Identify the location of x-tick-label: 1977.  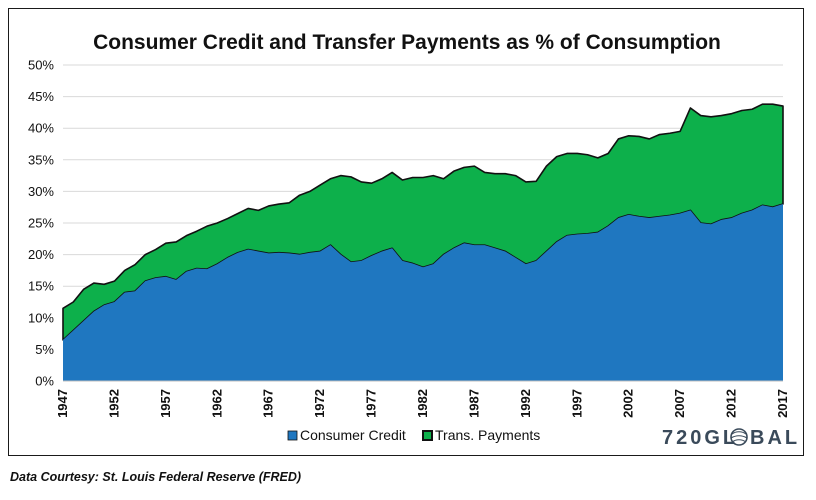
(371, 403).